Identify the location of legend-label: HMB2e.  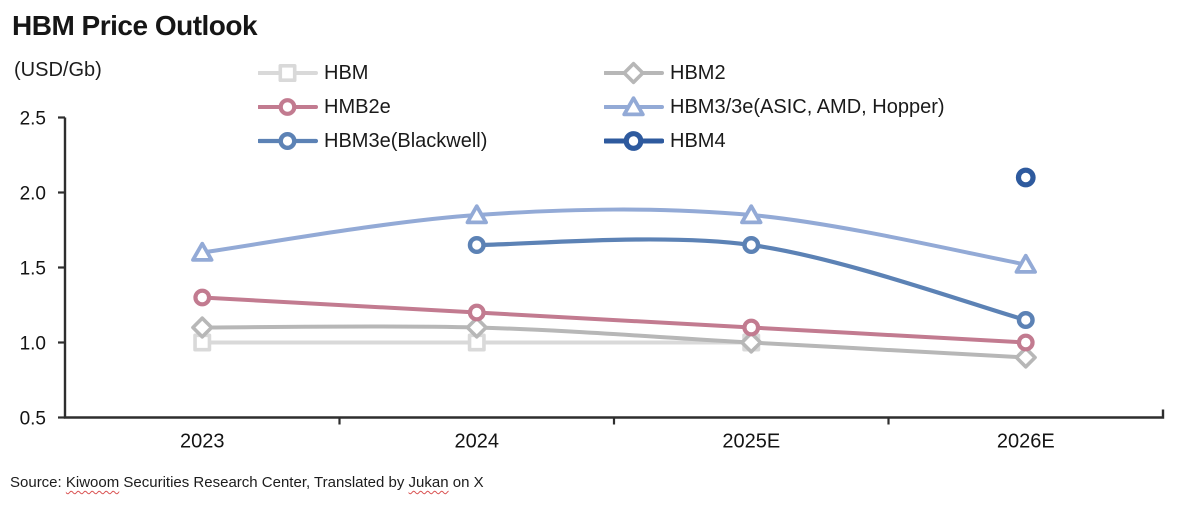
(357, 106).